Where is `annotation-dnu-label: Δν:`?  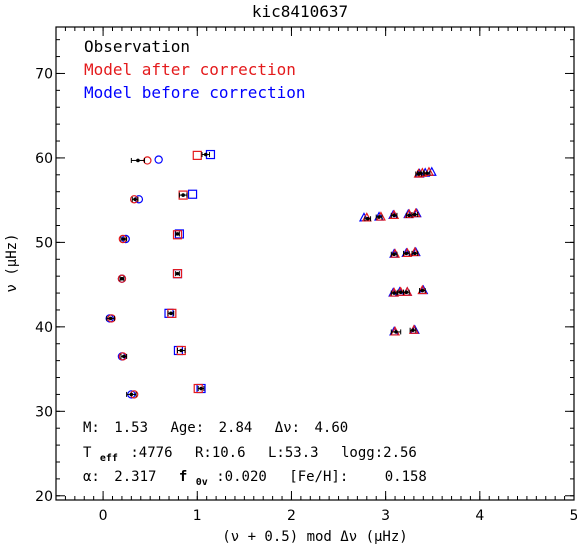 annotation-dnu-label: Δν: is located at coordinates (287, 428).